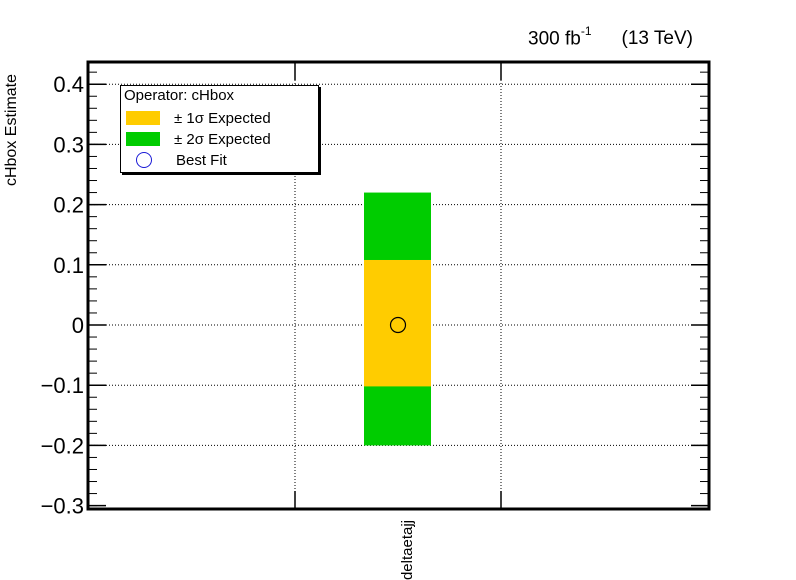  Describe the element at coordinates (143, 139) in the screenshot. I see `legend-swatch-2sigma` at that location.